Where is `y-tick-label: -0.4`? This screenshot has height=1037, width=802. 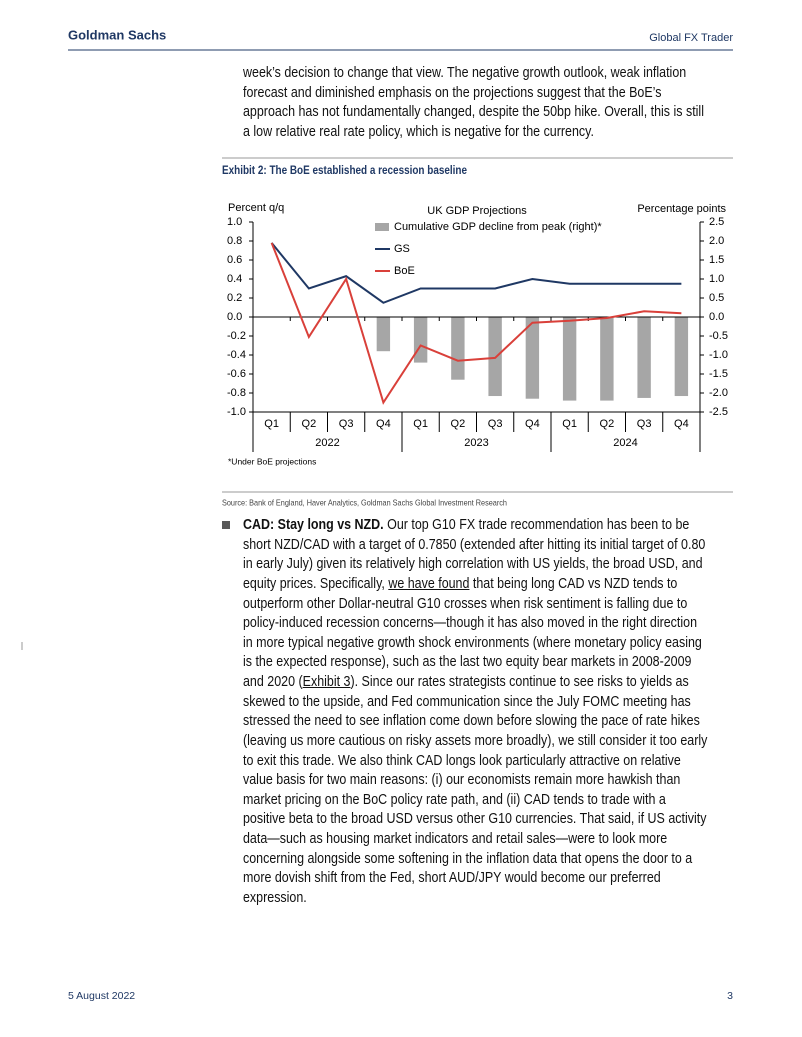
y-tick-label: -0.4 is located at coordinates (236, 355).